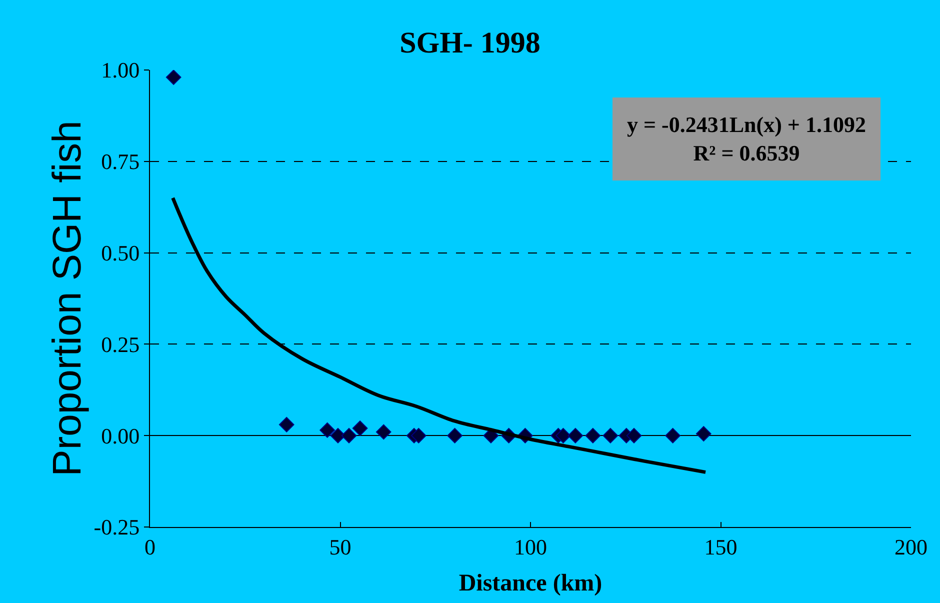  I want to click on y-tick-label: -0.25, so click(117, 527).